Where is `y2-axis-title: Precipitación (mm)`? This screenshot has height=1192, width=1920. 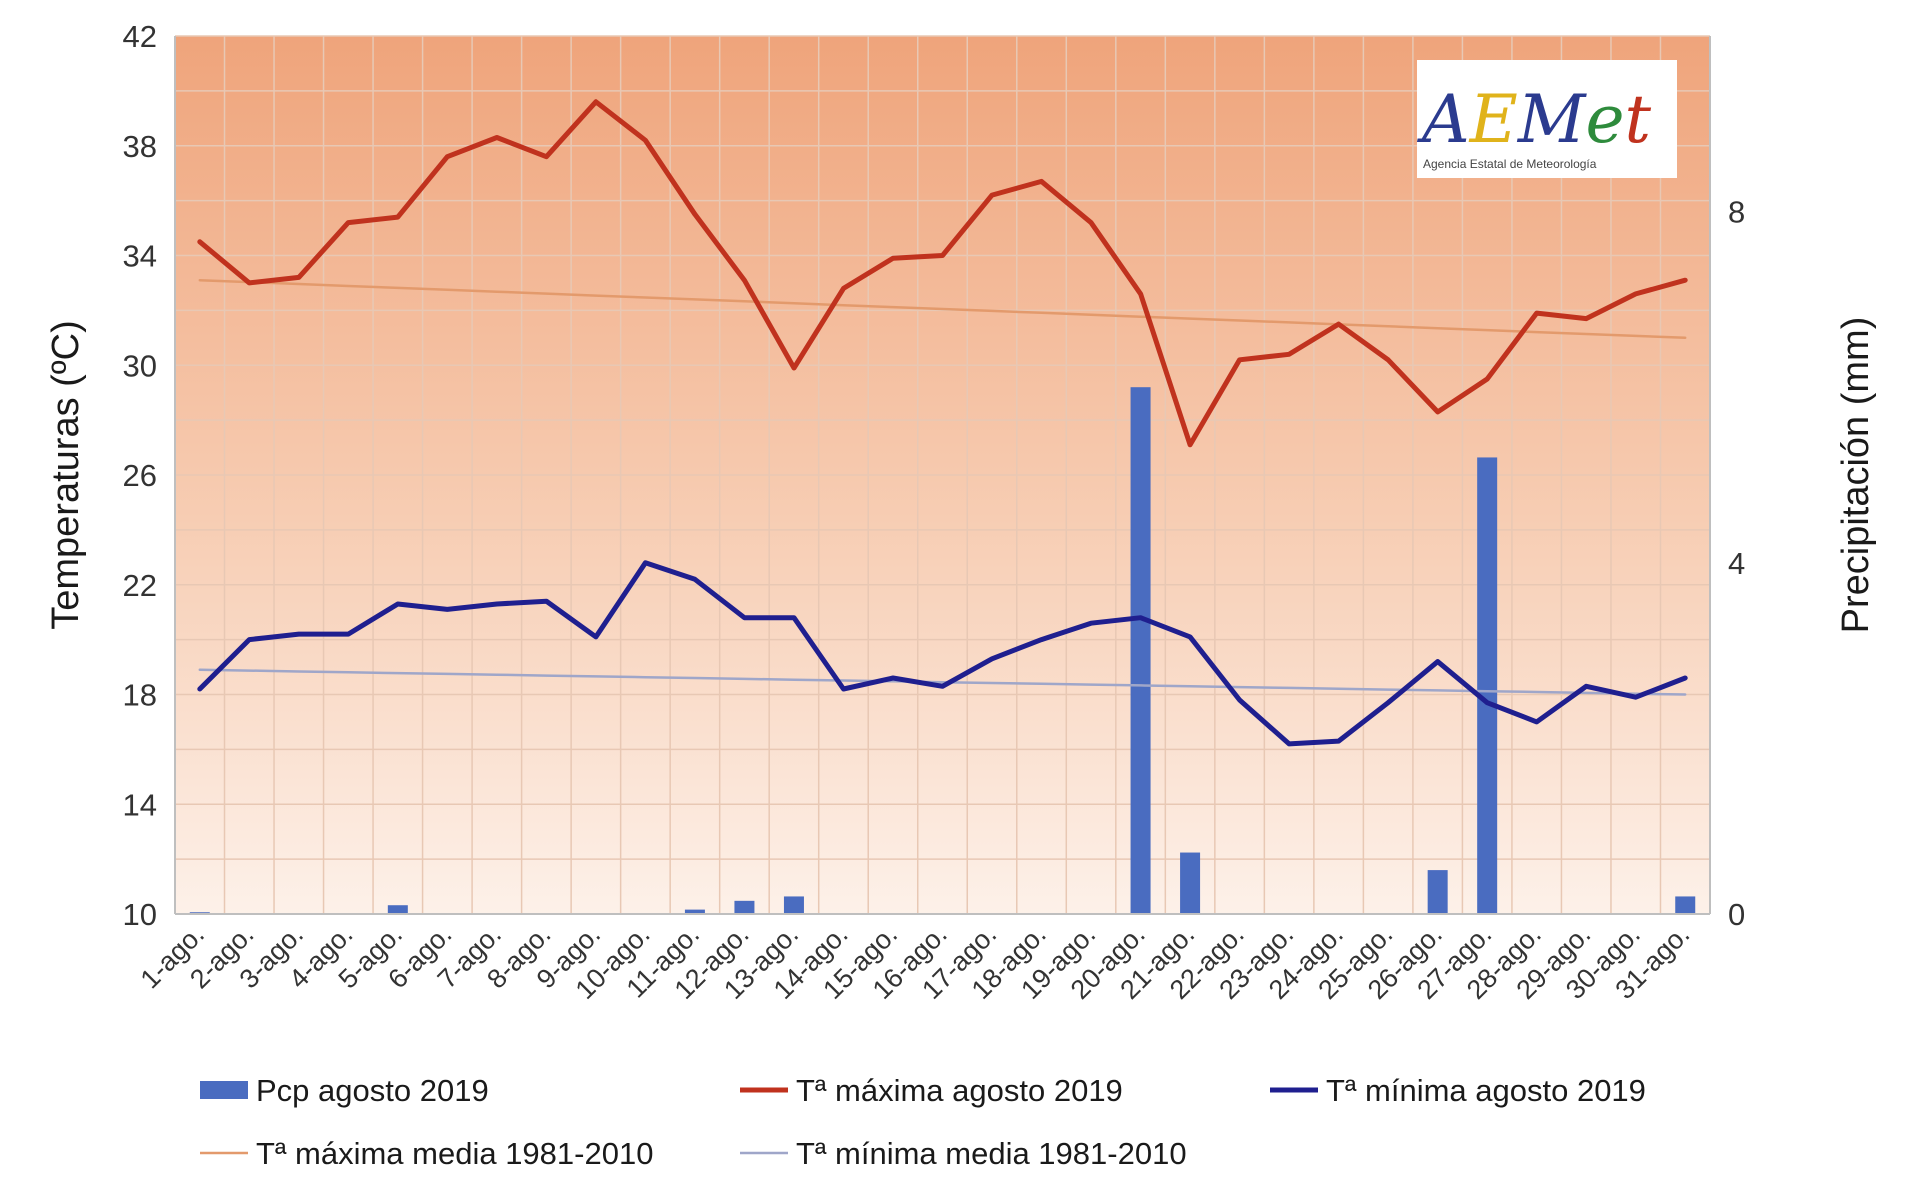
y2-axis-title: Precipitación (mm) is located at coordinates (1856, 475).